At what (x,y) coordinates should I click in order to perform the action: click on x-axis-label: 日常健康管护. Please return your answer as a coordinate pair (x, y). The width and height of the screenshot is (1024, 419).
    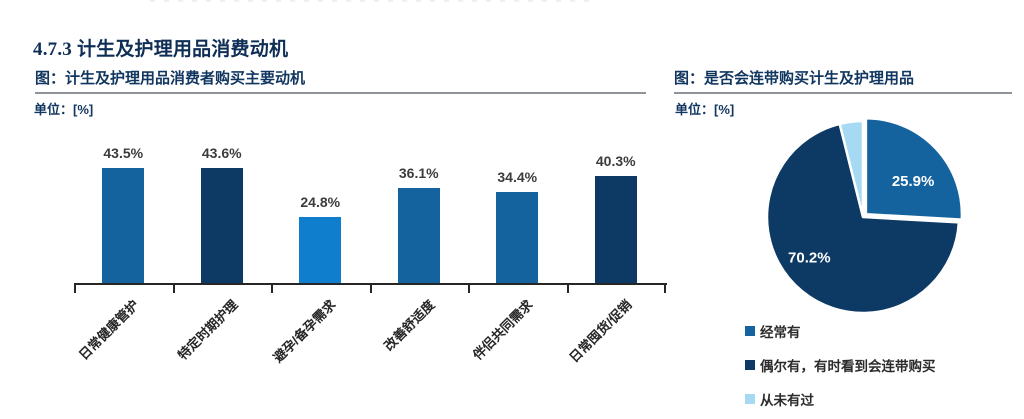
    Looking at the image, I should click on (109, 330).